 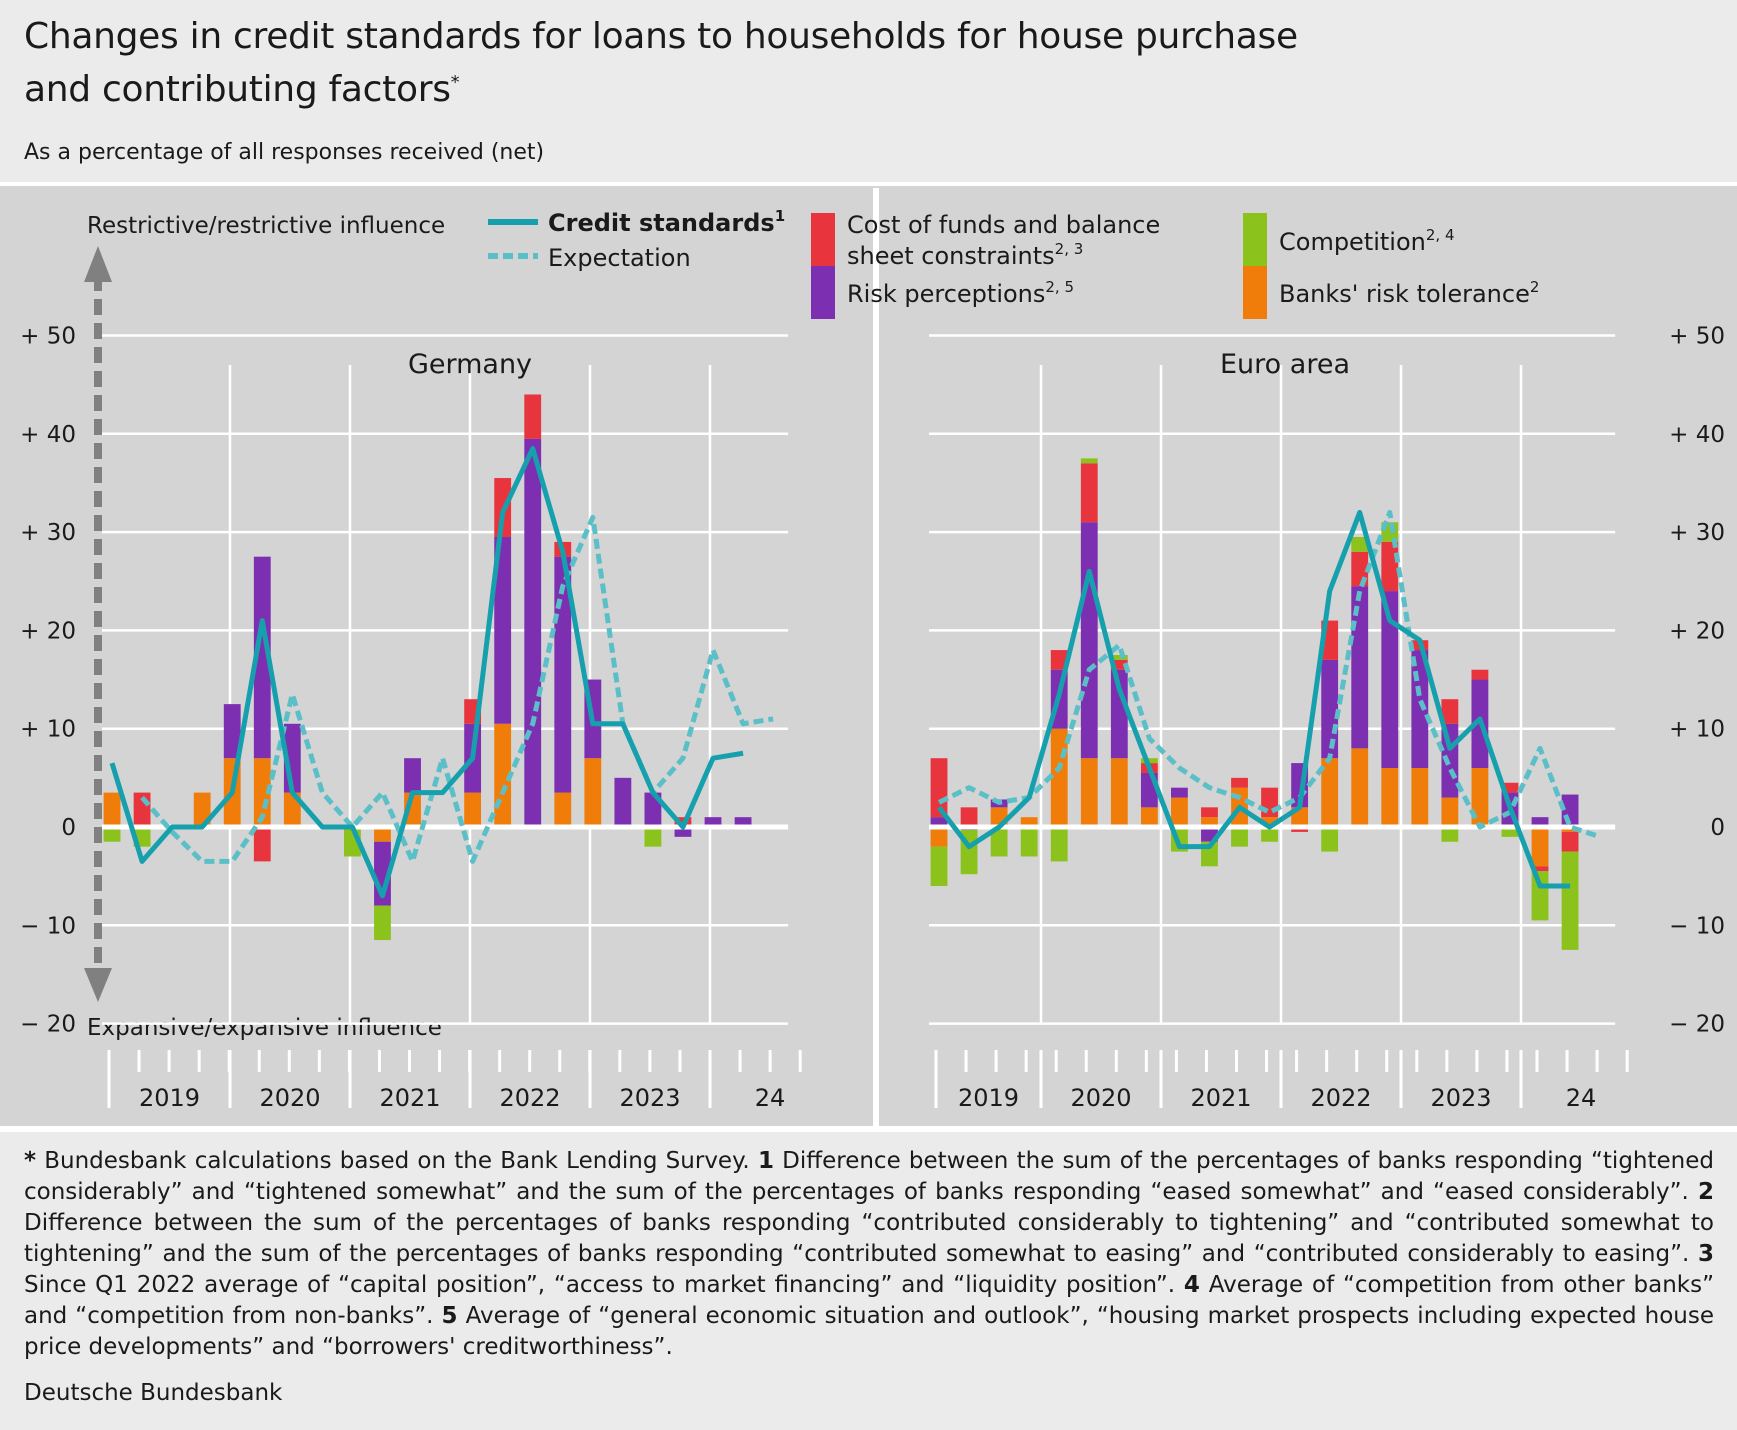 I want to click on x-year-label: 2019, so click(x=169, y=1098).